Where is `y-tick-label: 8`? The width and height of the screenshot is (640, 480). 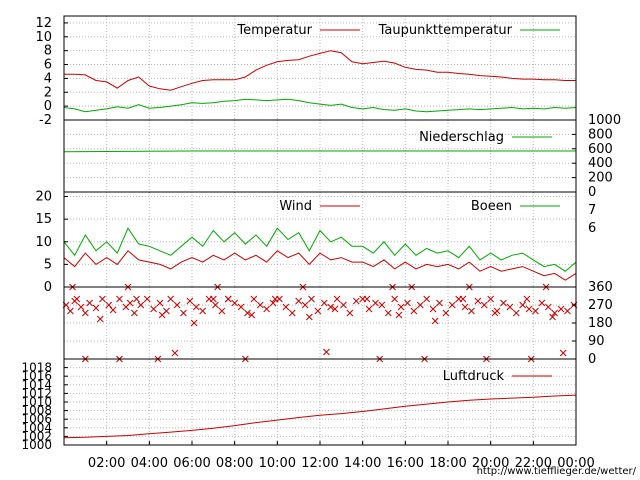 y-tick-label: 8 is located at coordinates (48, 51).